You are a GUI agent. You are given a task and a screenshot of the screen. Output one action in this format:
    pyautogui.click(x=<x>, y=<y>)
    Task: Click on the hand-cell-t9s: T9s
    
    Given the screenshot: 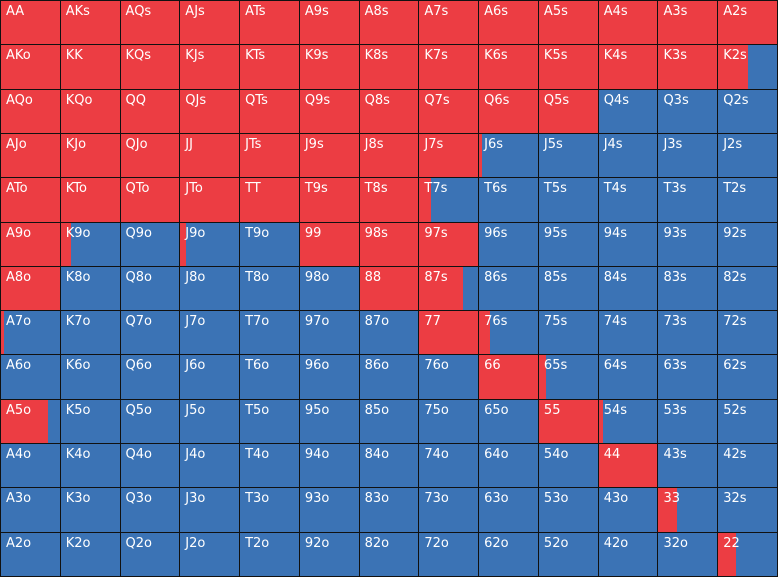 What is the action you would take?
    pyautogui.click(x=329, y=200)
    